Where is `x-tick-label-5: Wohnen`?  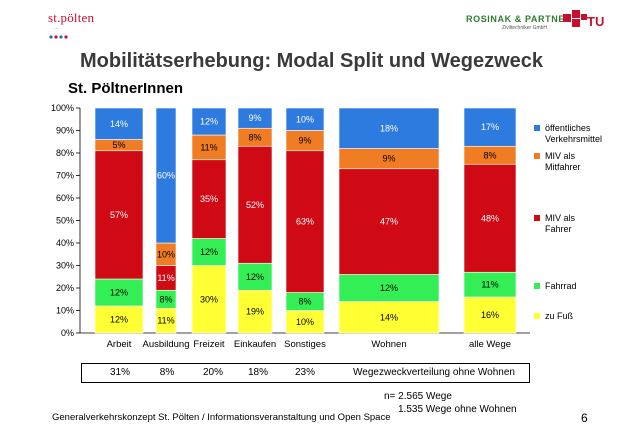
x-tick-label-5: Wohnen is located at coordinates (388, 344).